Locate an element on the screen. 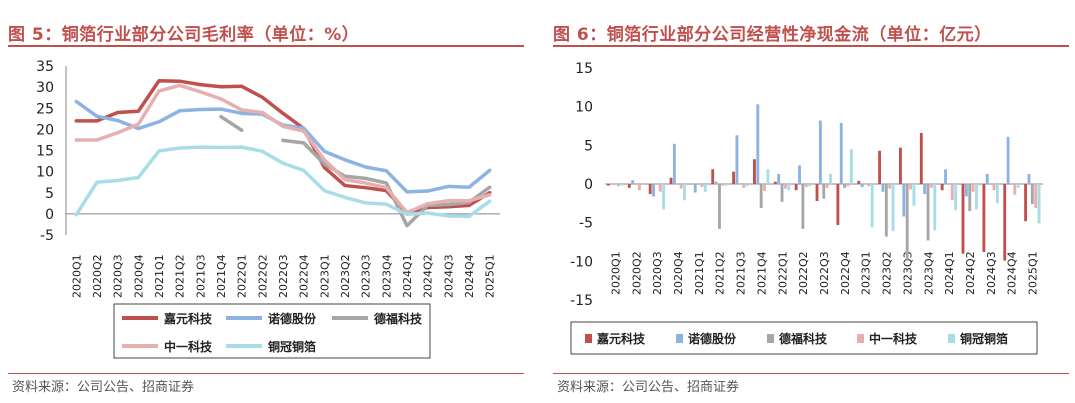  left-legend-label: 中一科技 is located at coordinates (188, 346).